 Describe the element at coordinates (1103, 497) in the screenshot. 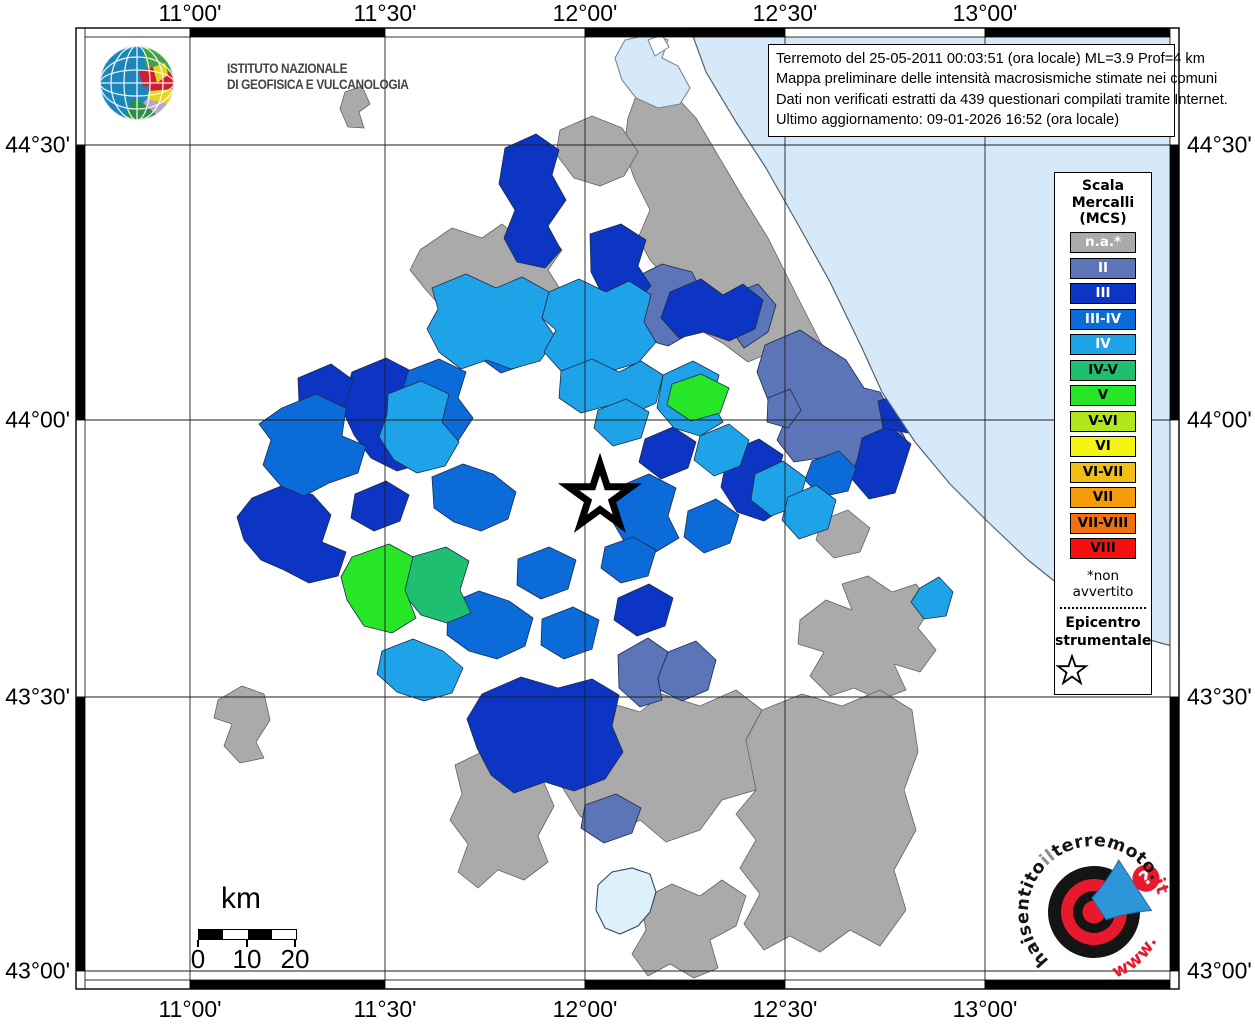

I see `legend-item: VII` at that location.